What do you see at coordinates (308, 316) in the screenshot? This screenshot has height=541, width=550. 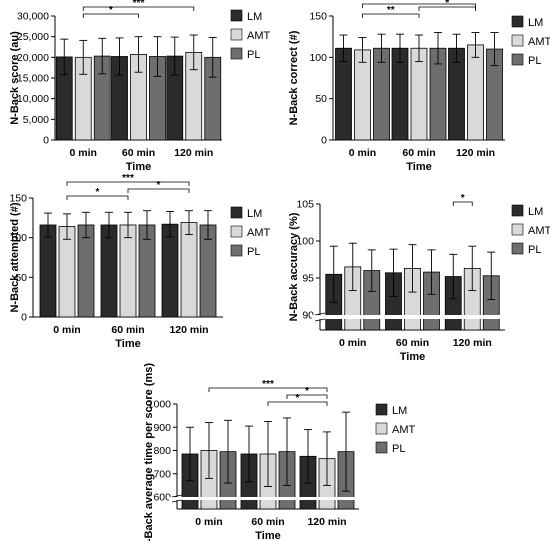 I see `y-tick-label: 90` at bounding box center [308, 316].